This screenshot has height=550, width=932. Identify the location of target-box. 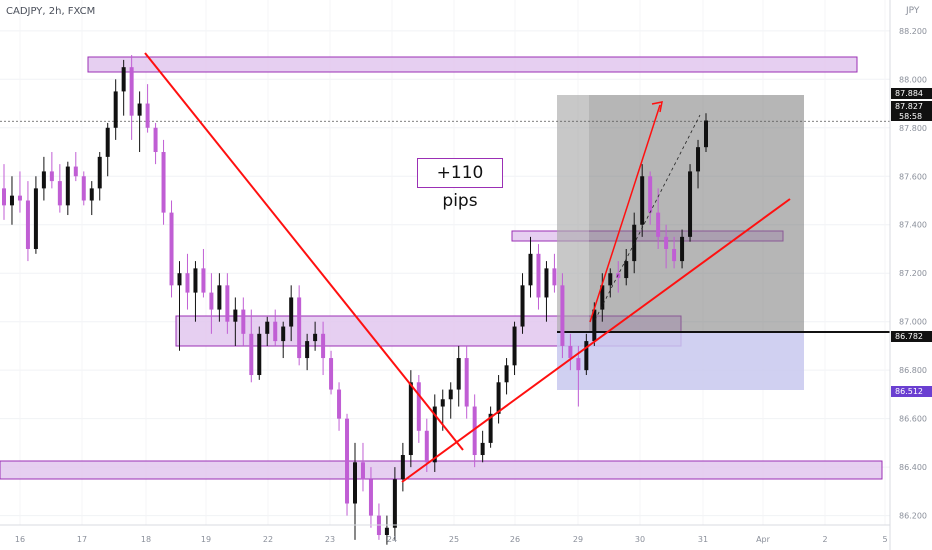
(680, 213).